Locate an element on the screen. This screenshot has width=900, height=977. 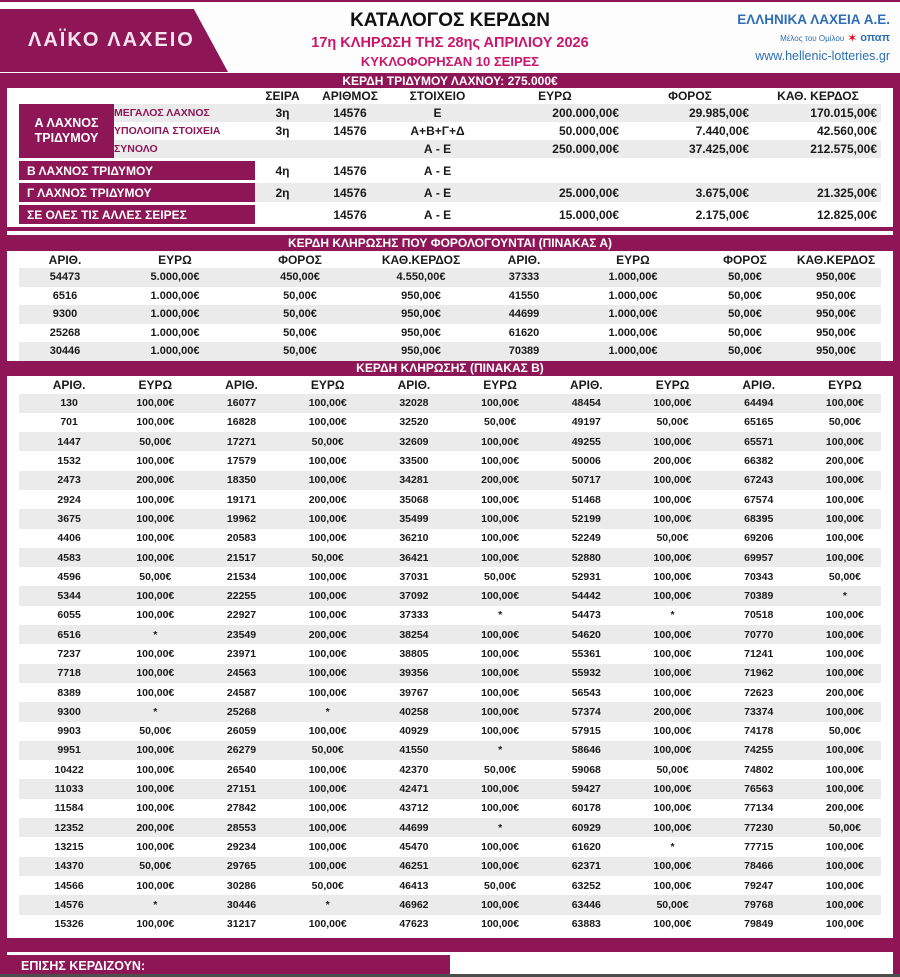
divider-strip is located at coordinates (450, 229).